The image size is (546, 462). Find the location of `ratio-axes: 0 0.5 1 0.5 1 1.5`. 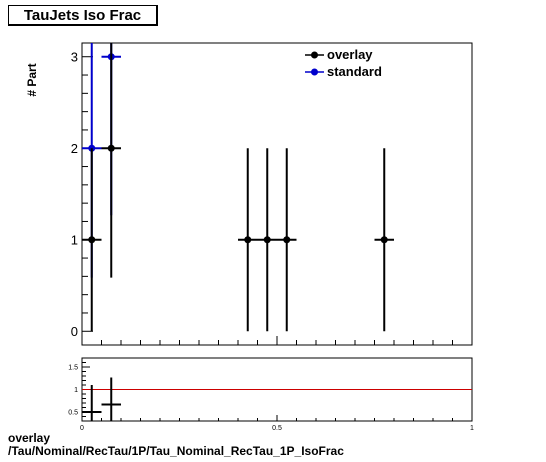

ratio-axes: 0 0.5 1 0.5 1 1.5 is located at coordinates (271, 394).